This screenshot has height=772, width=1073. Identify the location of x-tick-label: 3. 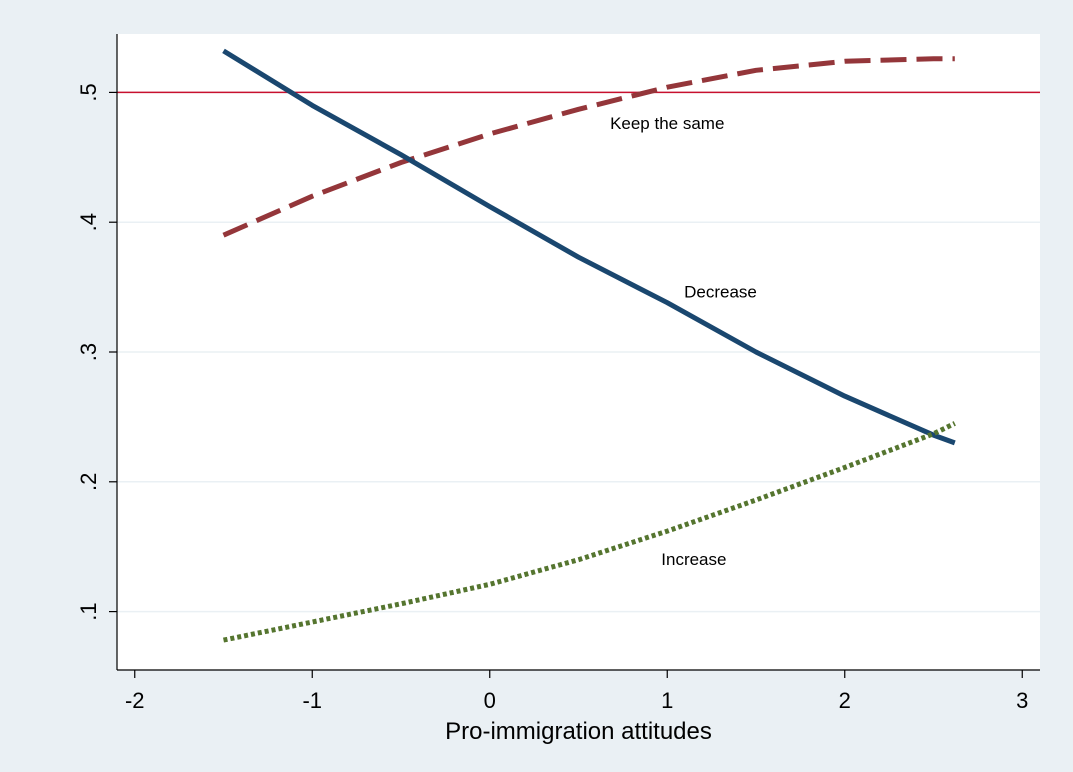
(1022, 700).